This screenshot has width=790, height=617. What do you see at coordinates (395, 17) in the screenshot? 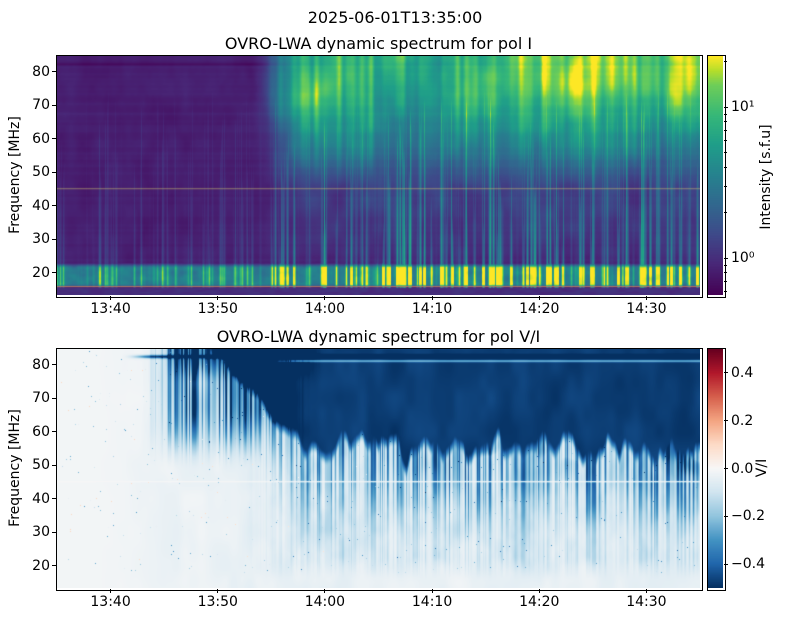
I see `figure-suptitle: 2025-06-01T13:35:00` at bounding box center [395, 17].